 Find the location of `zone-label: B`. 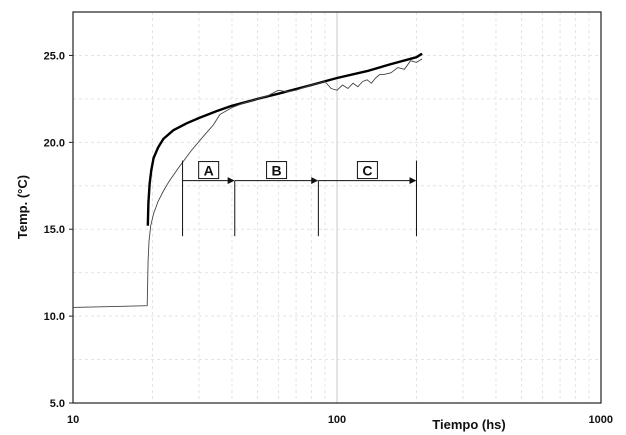

zone-label: B is located at coordinates (277, 171).